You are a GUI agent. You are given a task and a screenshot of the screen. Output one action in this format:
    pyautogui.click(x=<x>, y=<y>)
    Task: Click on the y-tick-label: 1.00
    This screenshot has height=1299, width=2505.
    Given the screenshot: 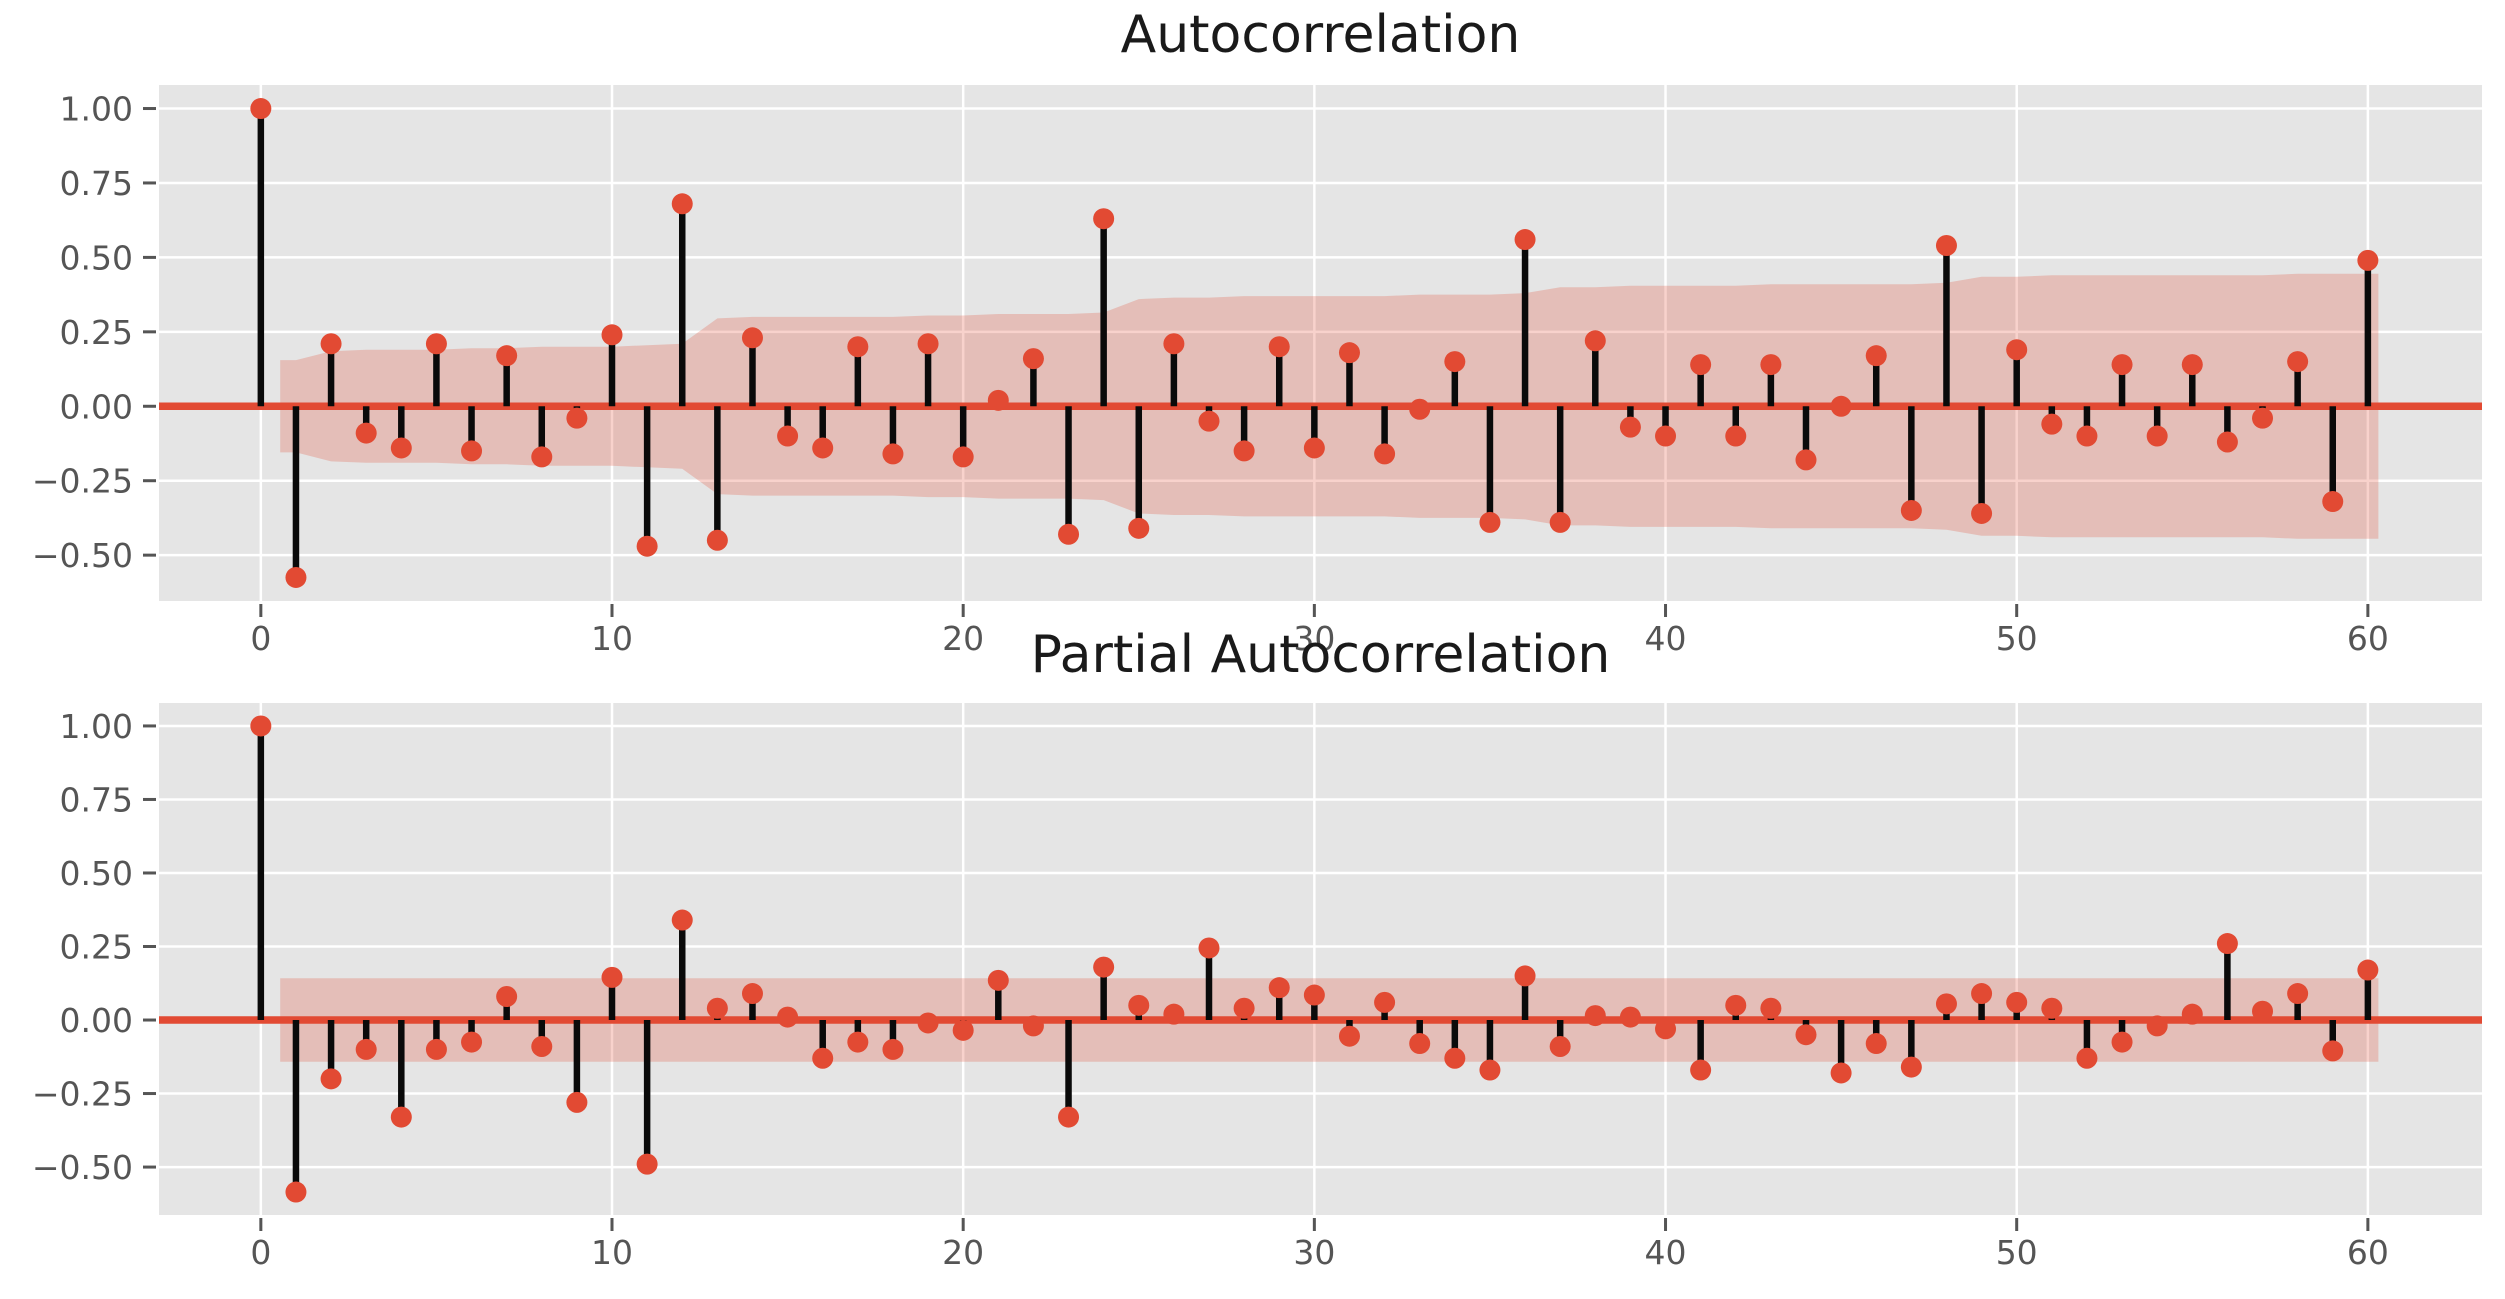 What is the action you would take?
    pyautogui.click(x=96, y=109)
    